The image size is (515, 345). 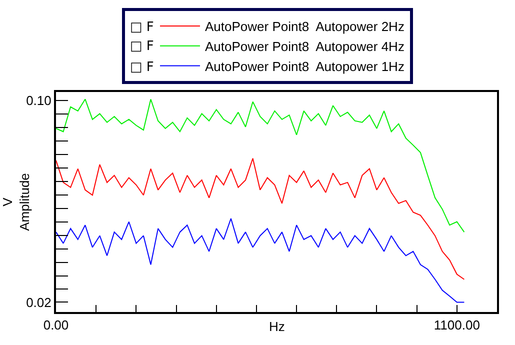 What do you see at coordinates (16, 202) in the screenshot?
I see `y-axis-title: V Amplitude` at bounding box center [16, 202].